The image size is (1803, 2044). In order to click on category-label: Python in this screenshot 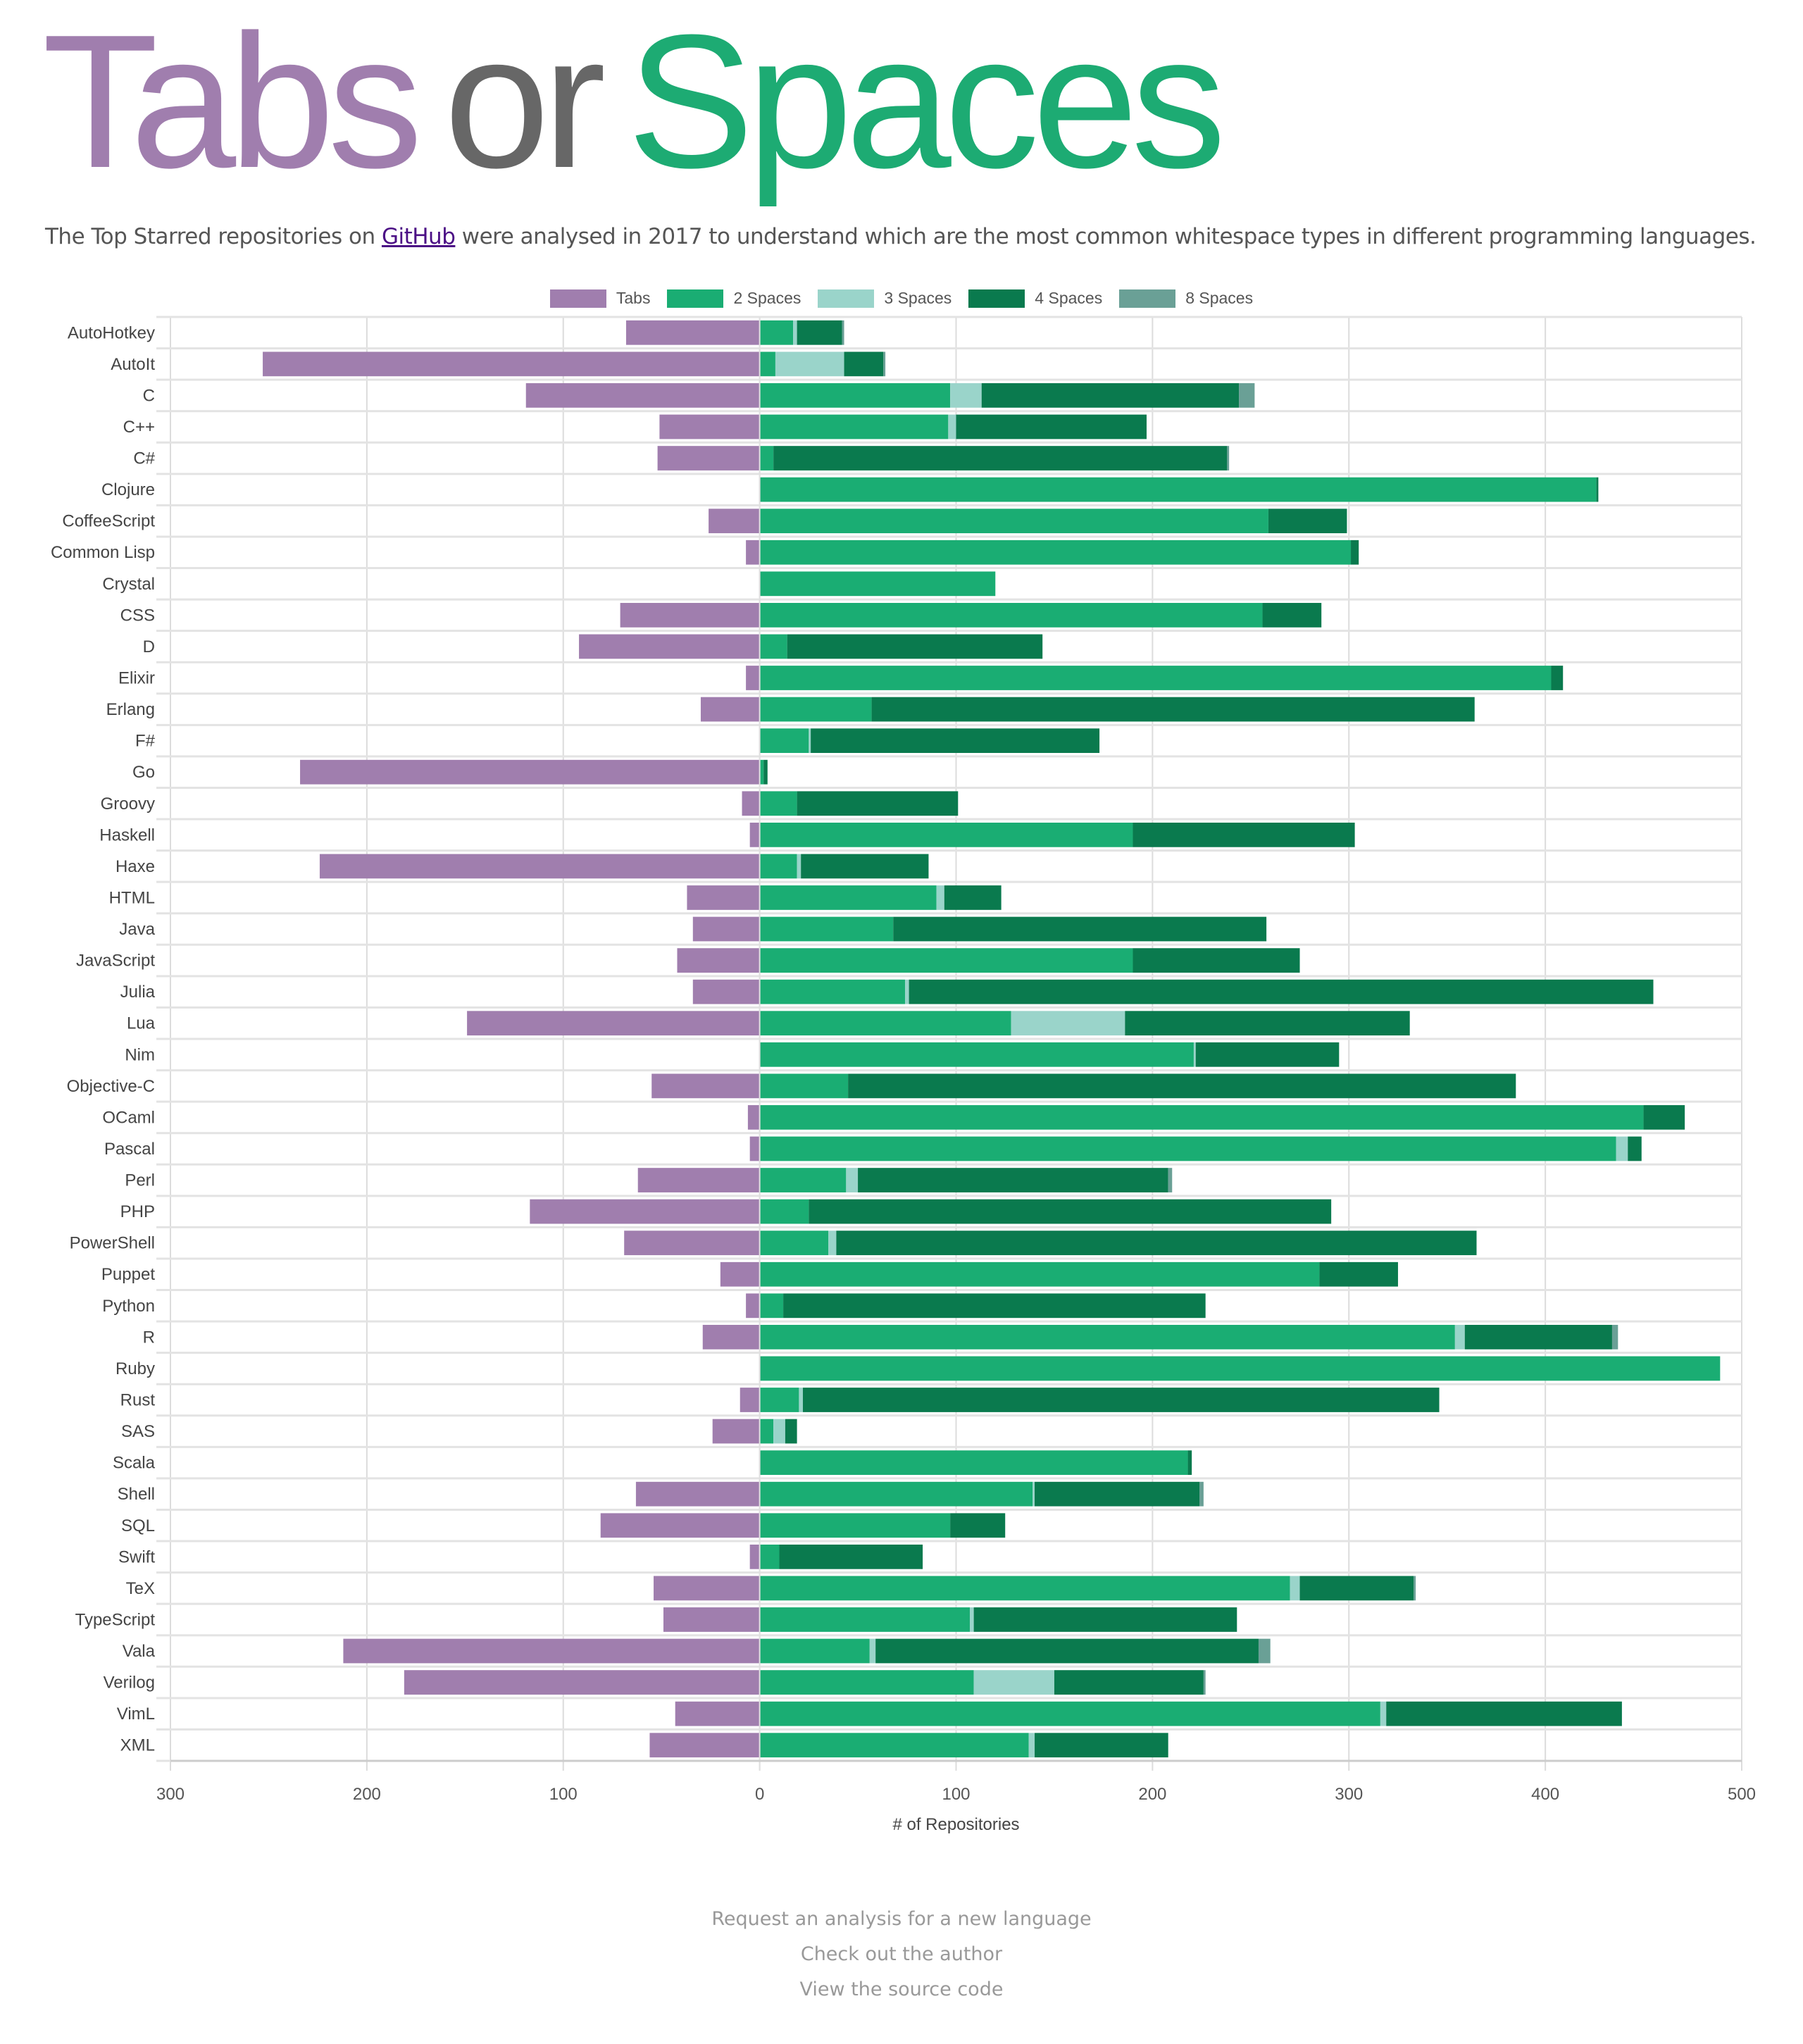, I will do `click(128, 1306)`.